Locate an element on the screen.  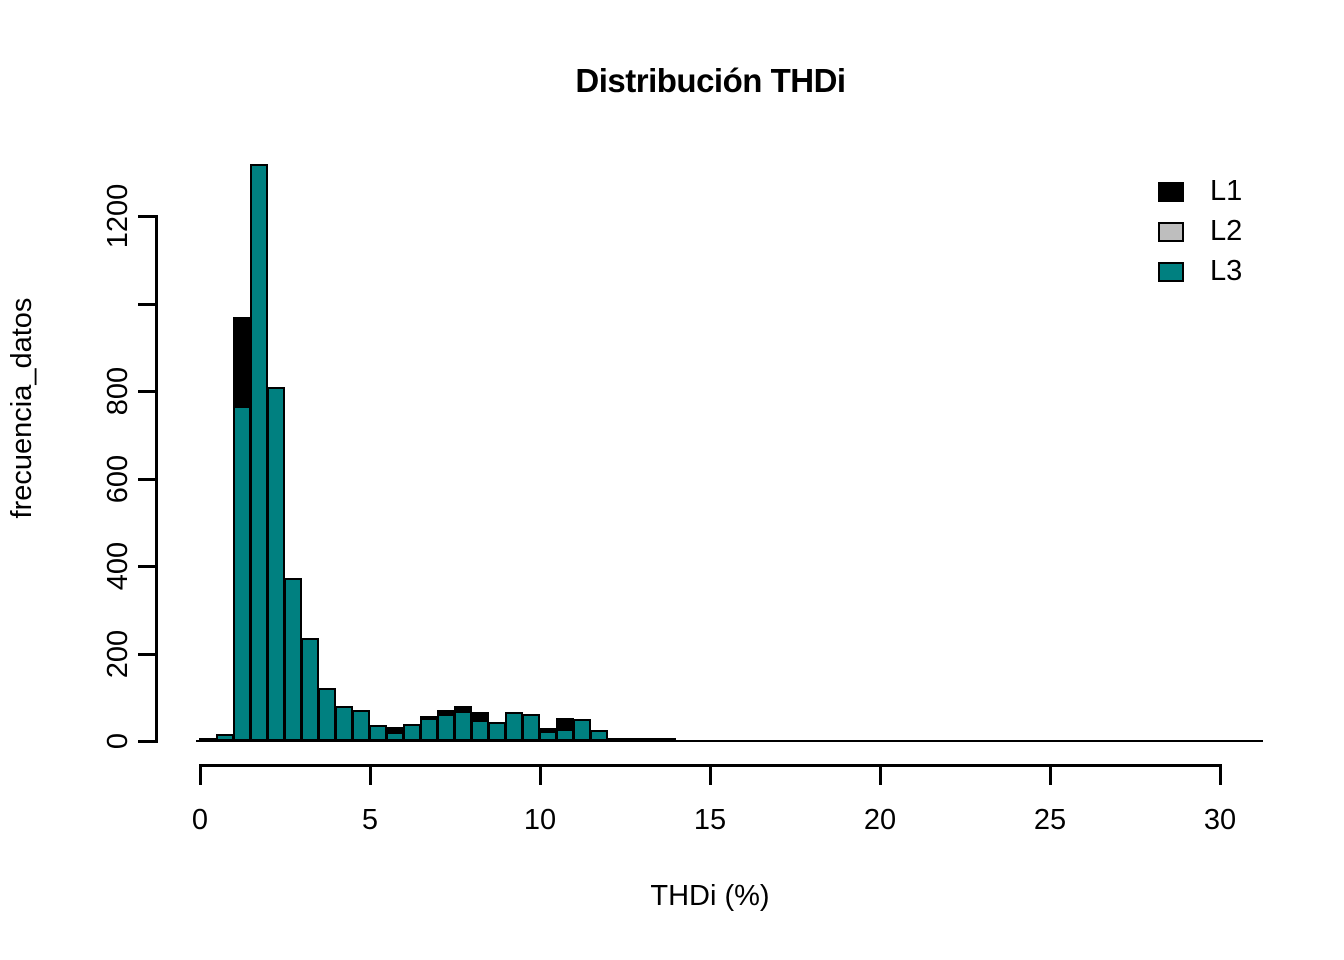
chart-title: Distribución THDi is located at coordinates (710, 80).